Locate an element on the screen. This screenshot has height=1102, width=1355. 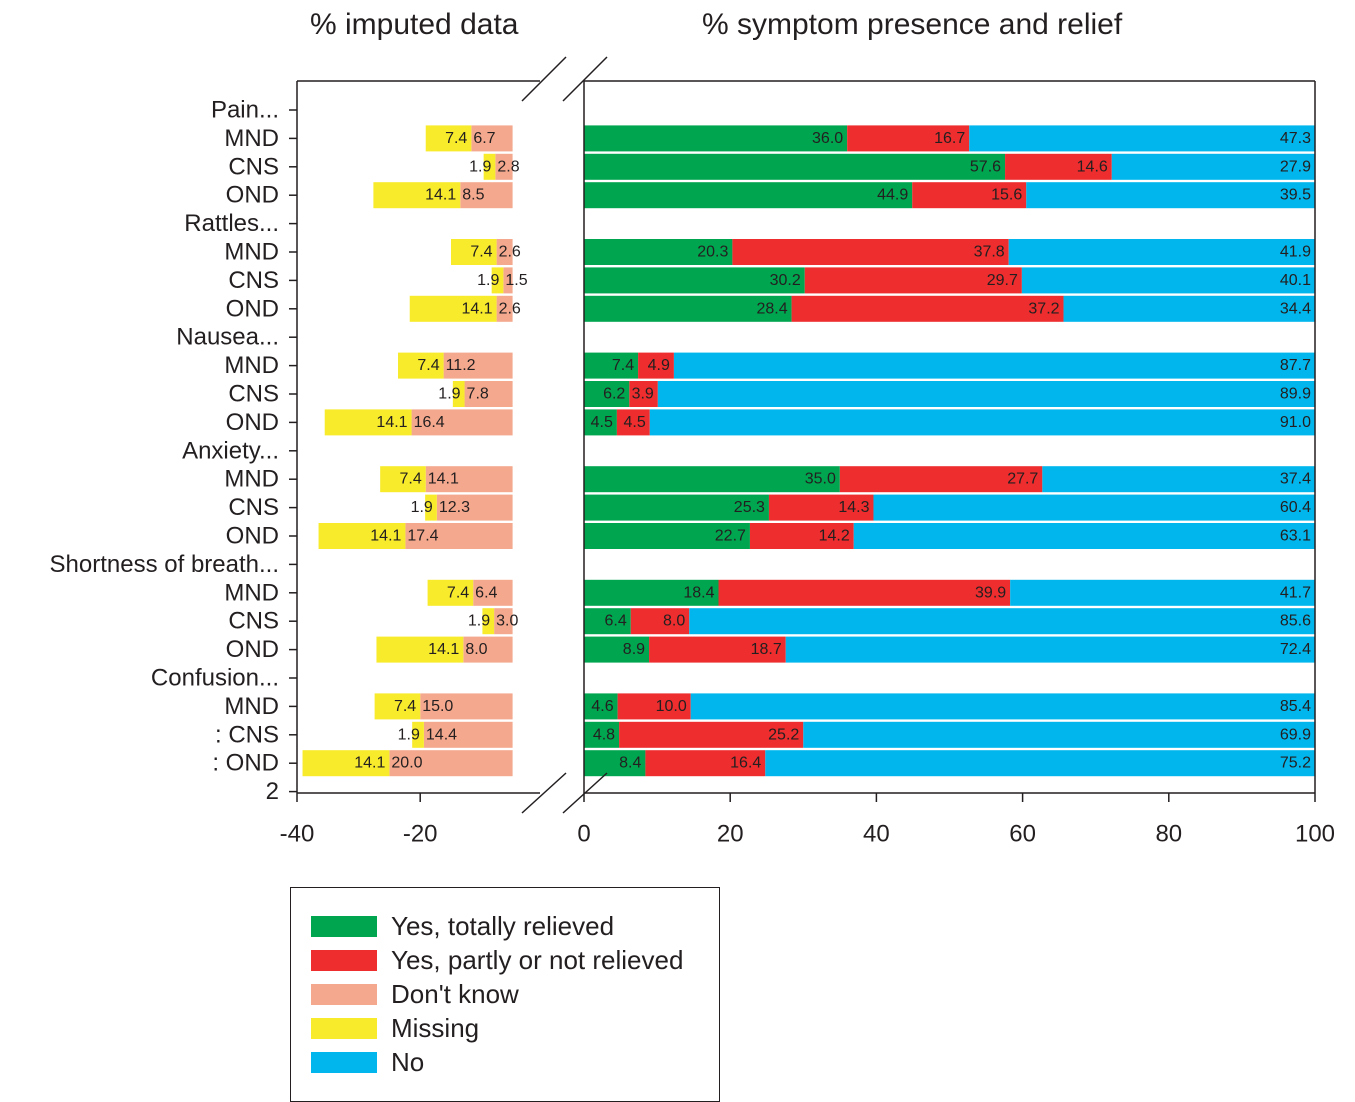
legend-label-missing: Missing is located at coordinates (435, 1027).